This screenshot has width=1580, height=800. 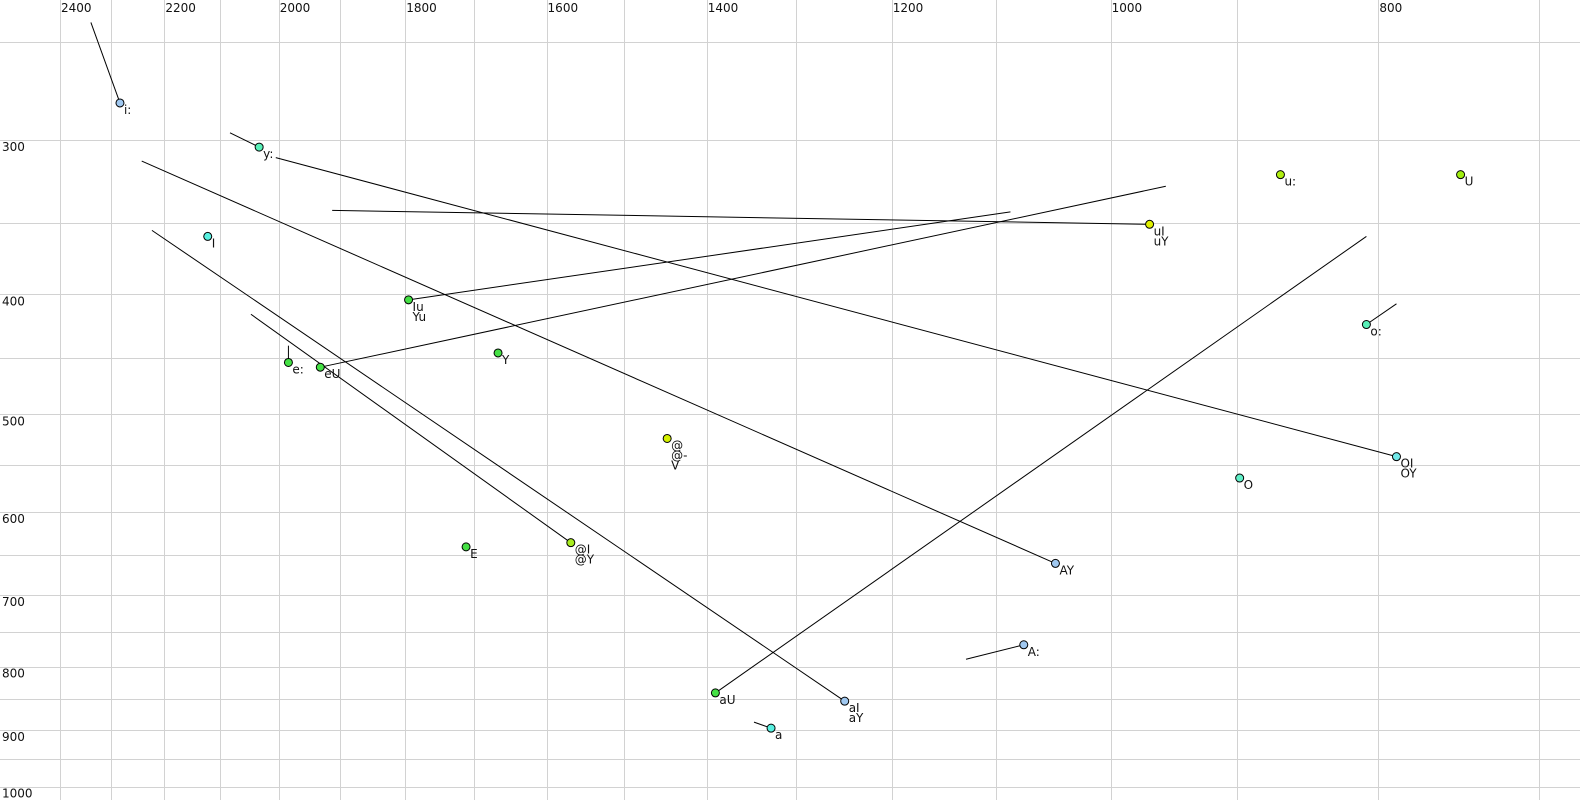 What do you see at coordinates (679, 455) in the screenshot?
I see `vowel-label: @-` at bounding box center [679, 455].